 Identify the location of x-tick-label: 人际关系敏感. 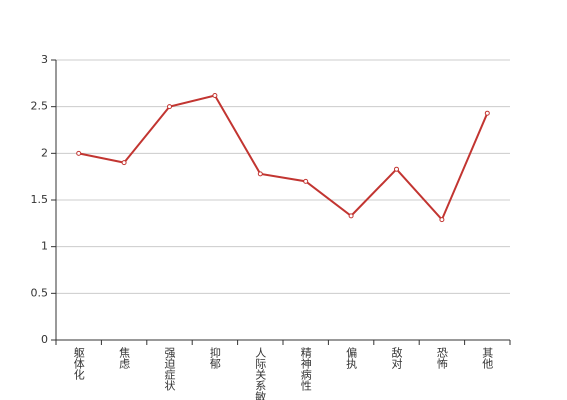
(260, 373).